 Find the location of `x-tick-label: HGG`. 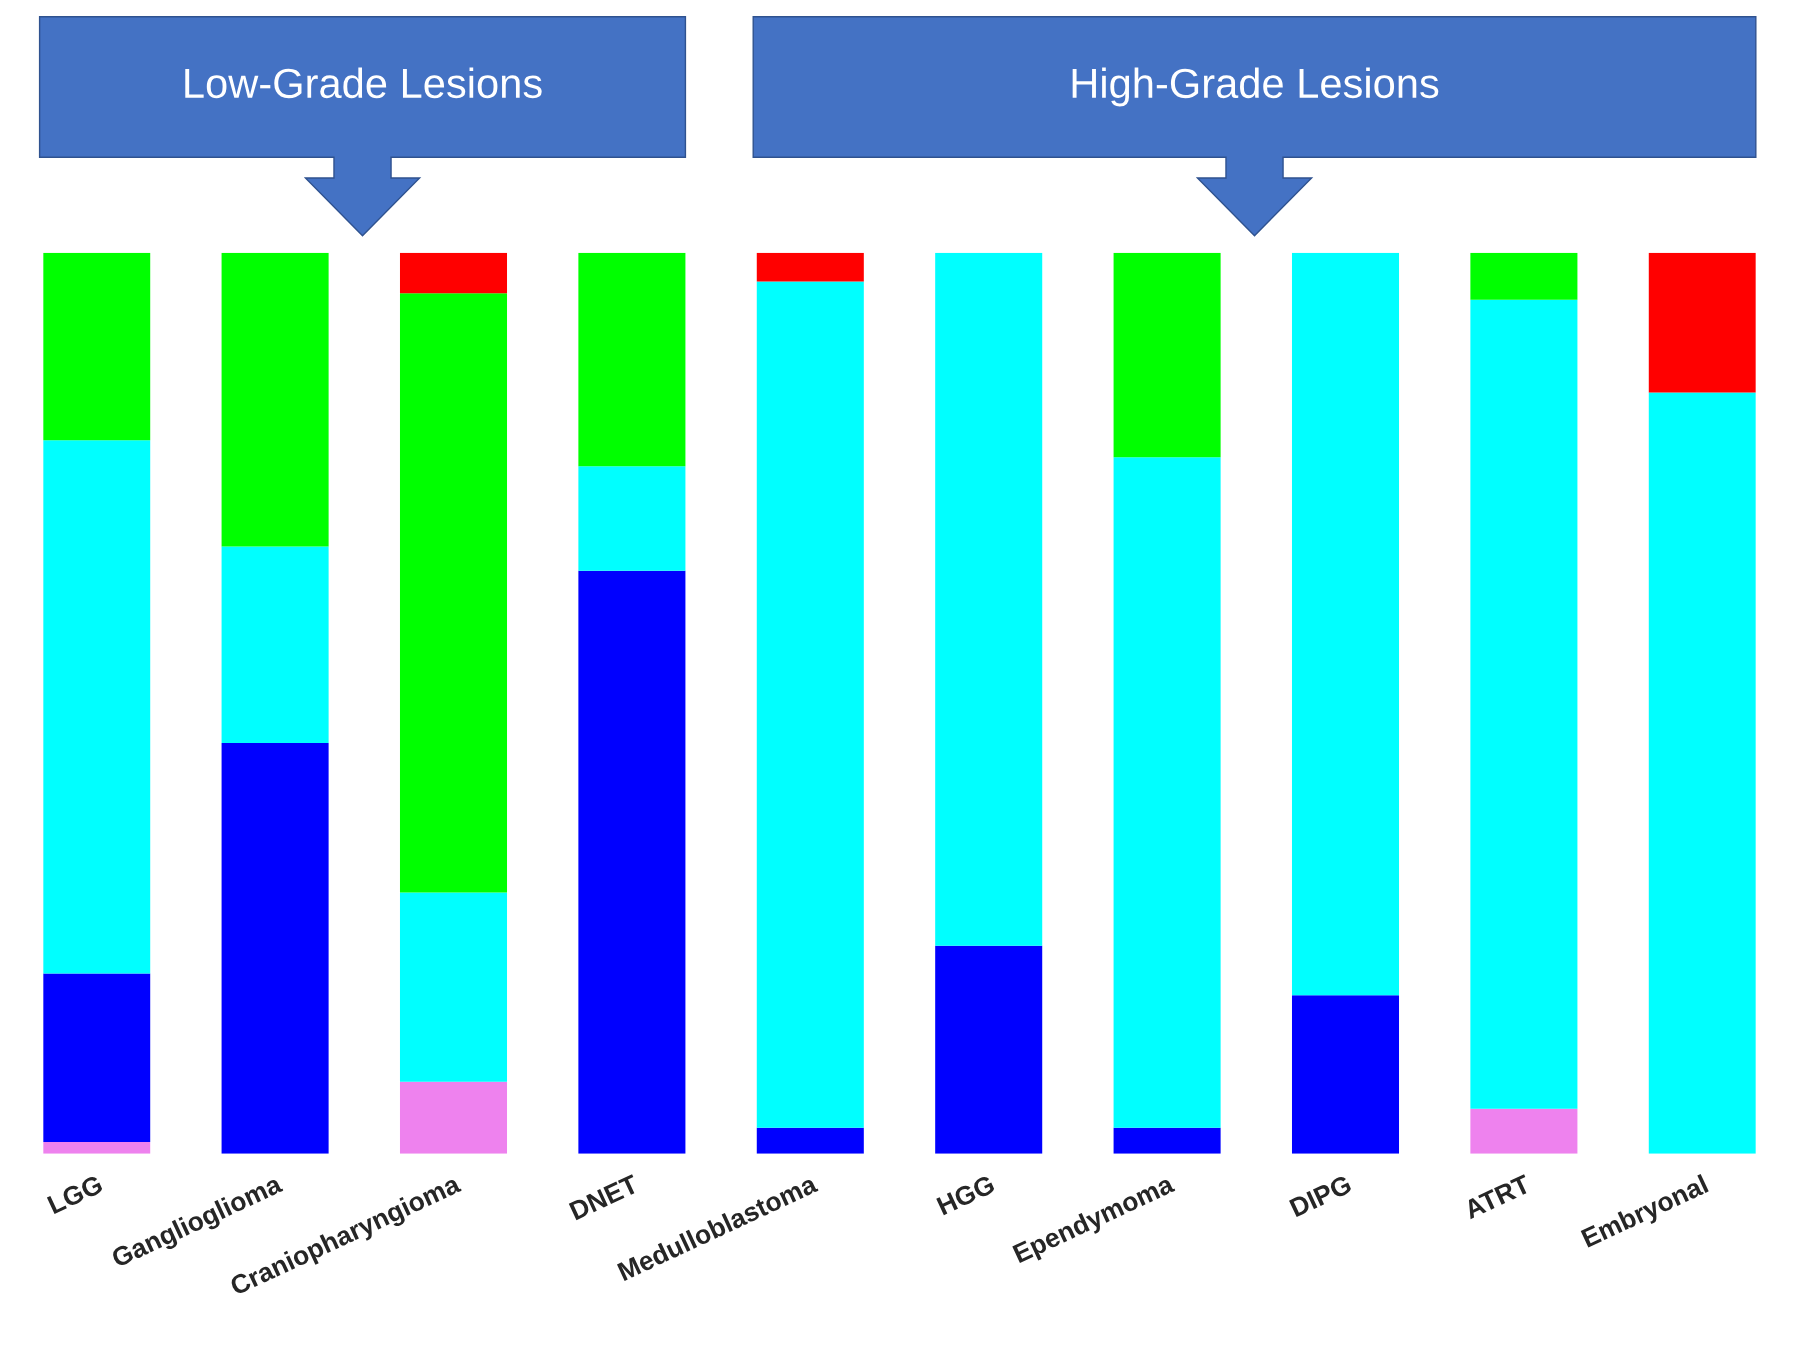

x-tick-label: HGG is located at coordinates (966, 1195).